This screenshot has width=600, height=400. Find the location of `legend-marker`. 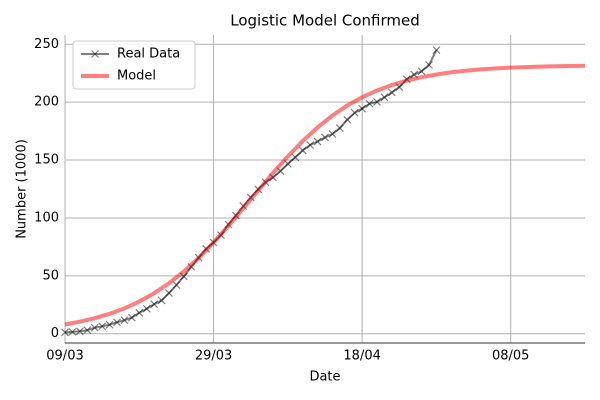

legend-marker is located at coordinates (95, 54).